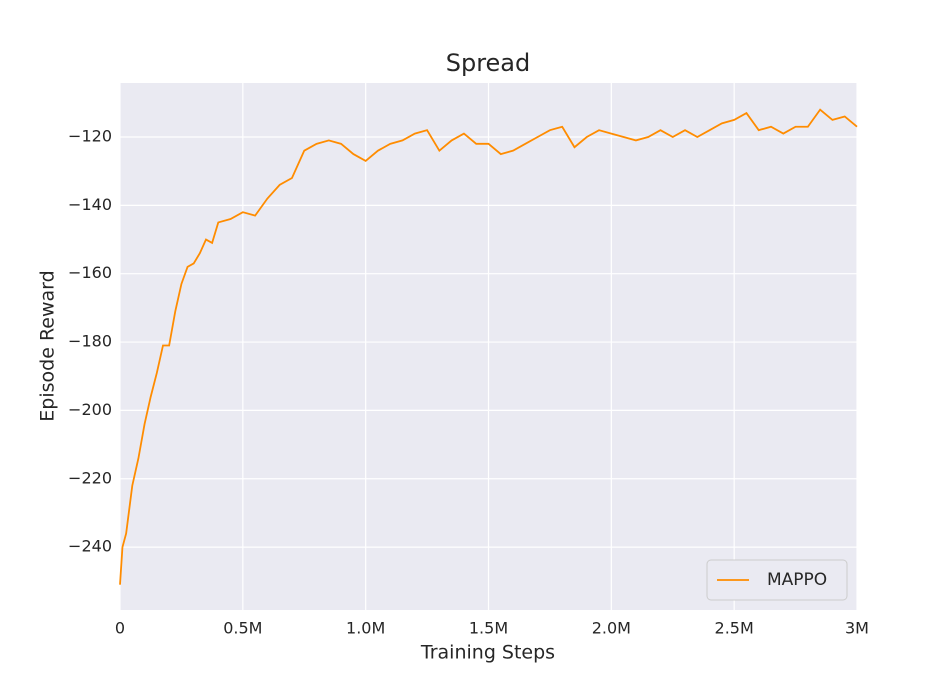 Image resolution: width=952 pixels, height=690 pixels. I want to click on x-tick-label: 0, so click(120, 628).